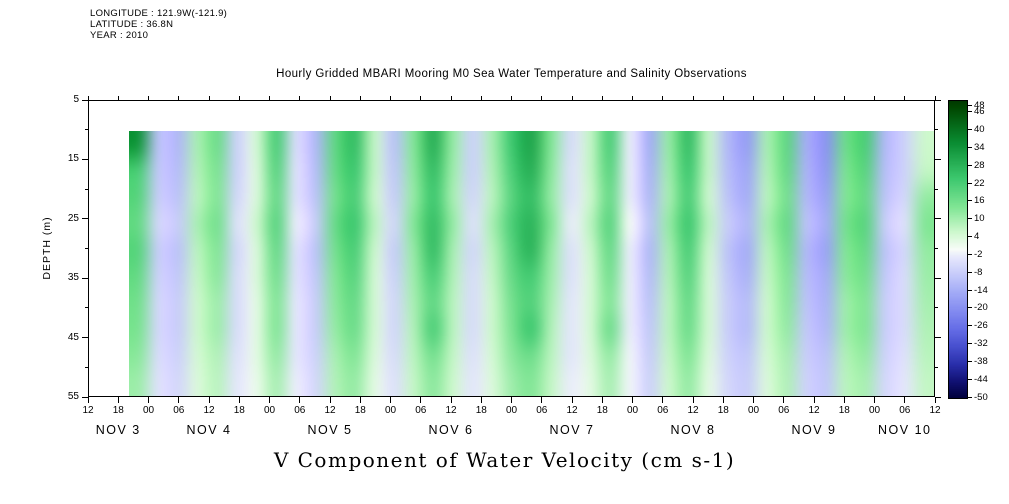 Image resolution: width=1009 pixels, height=504 pixels. Describe the element at coordinates (979, 148) in the screenshot. I see `colorbar-label: 34` at that location.